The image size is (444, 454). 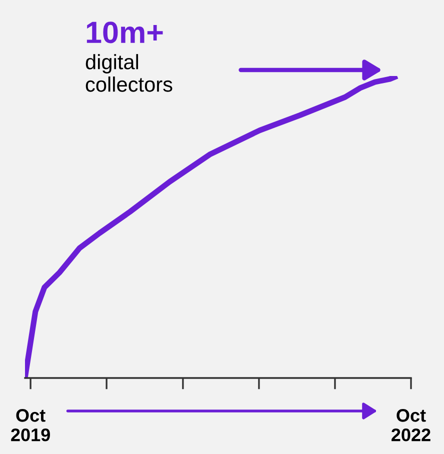 What do you see at coordinates (411, 425) in the screenshot?
I see `x-tick-label: Oct 2022` at bounding box center [411, 425].